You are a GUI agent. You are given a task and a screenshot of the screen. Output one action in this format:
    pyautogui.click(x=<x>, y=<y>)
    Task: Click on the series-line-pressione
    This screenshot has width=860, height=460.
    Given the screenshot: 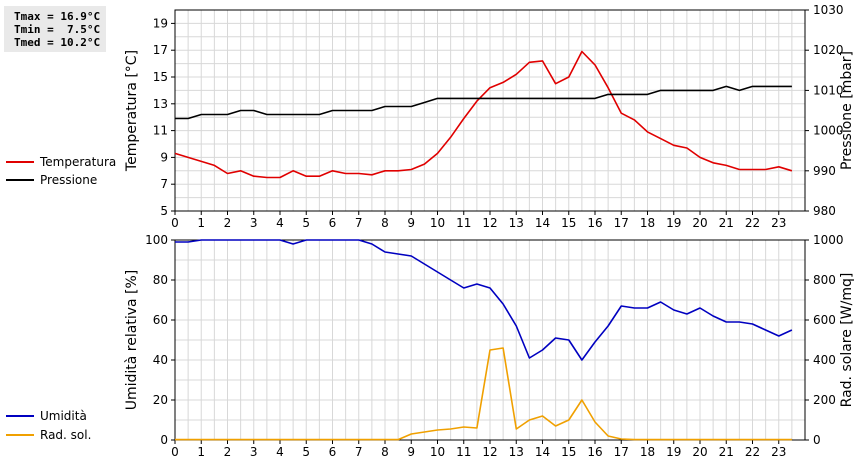 What is the action you would take?
    pyautogui.click(x=483, y=102)
    